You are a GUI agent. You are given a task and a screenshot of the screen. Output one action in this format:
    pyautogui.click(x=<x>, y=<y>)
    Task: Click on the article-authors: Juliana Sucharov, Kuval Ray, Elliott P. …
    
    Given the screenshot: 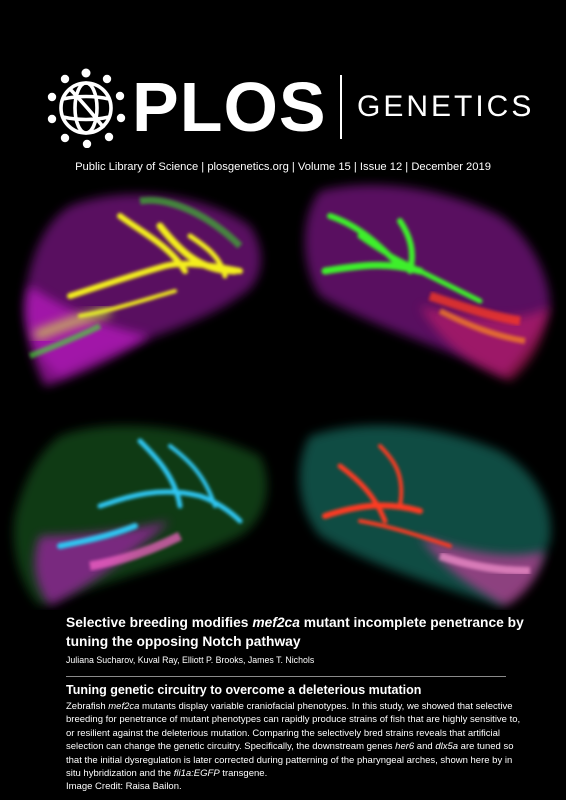 What is the action you would take?
    pyautogui.click(x=190, y=660)
    